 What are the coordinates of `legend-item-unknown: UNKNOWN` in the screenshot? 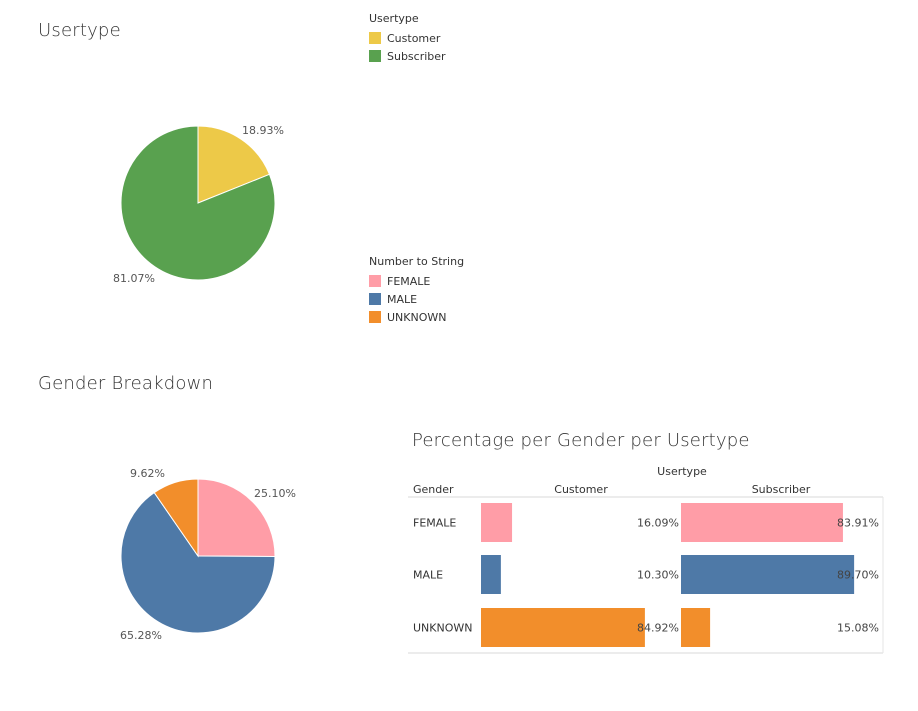 It's located at (416, 317).